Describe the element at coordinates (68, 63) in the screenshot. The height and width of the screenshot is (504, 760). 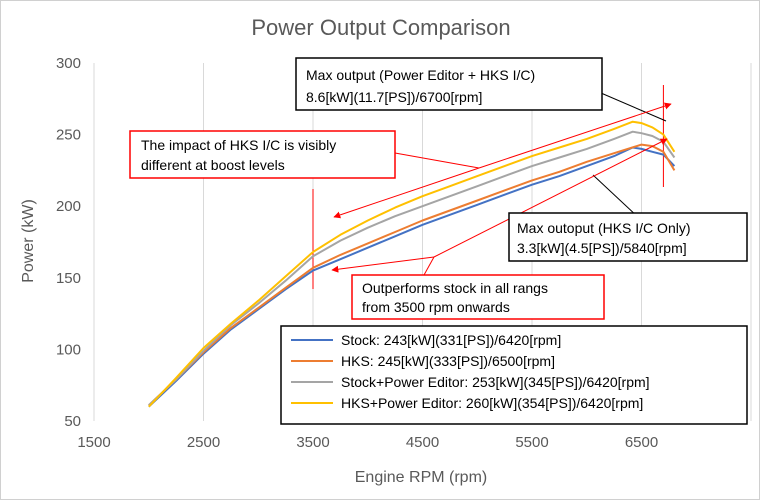
I see `y-tick-label: 300` at that location.